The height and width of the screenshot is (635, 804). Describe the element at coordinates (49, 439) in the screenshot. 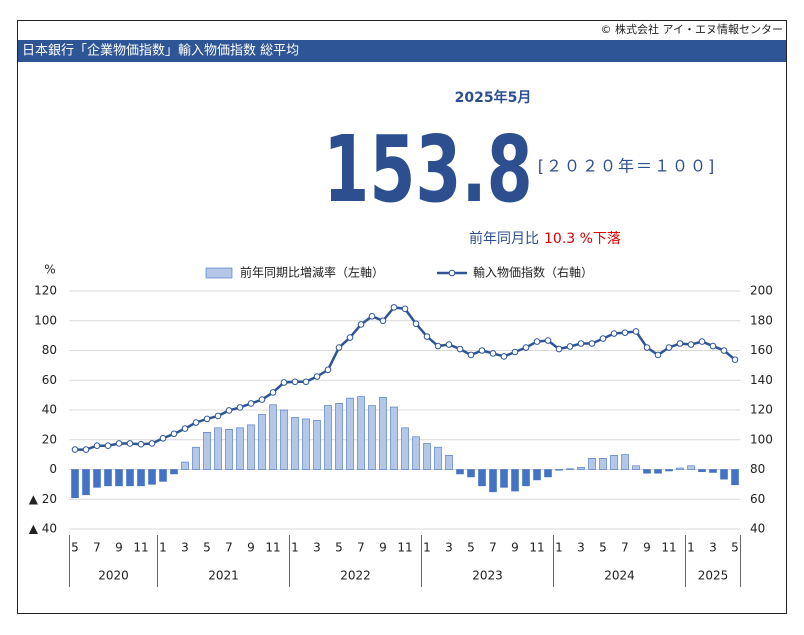

I see `y-tick-label: 20` at that location.